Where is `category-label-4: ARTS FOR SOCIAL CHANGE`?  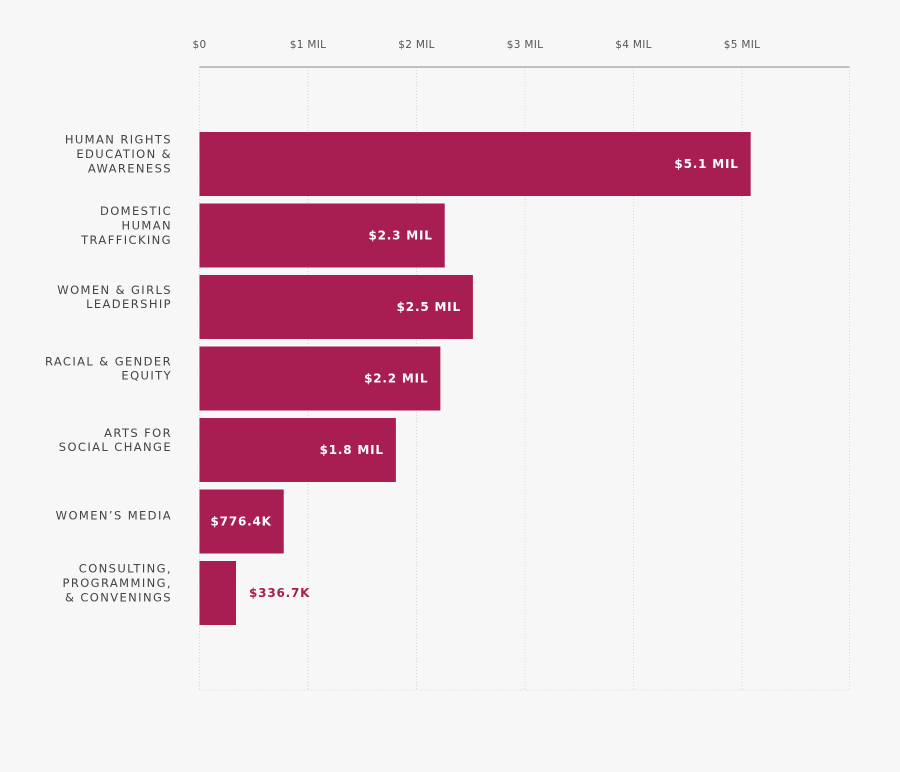 category-label-4: ARTS FOR SOCIAL CHANGE is located at coordinates (115, 440).